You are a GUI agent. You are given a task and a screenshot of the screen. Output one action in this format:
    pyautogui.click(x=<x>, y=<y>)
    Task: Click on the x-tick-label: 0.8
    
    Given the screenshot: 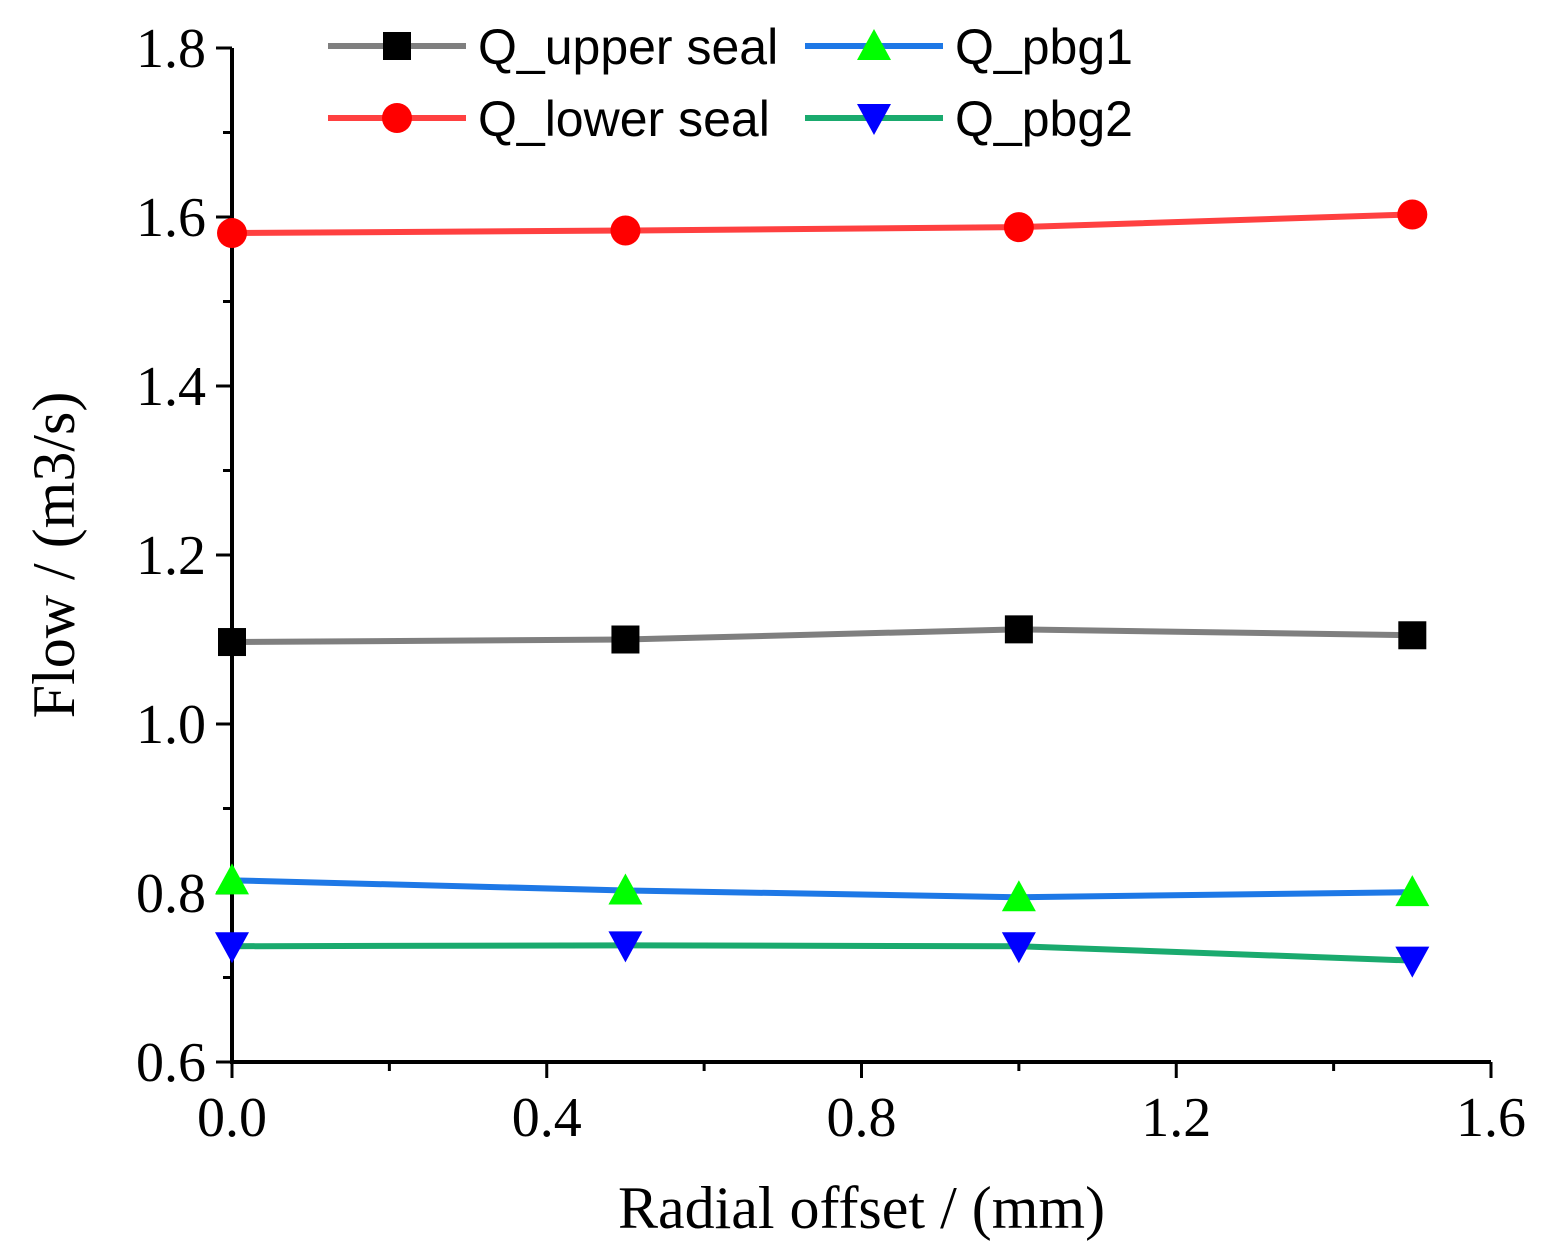 What is the action you would take?
    pyautogui.click(x=862, y=1118)
    